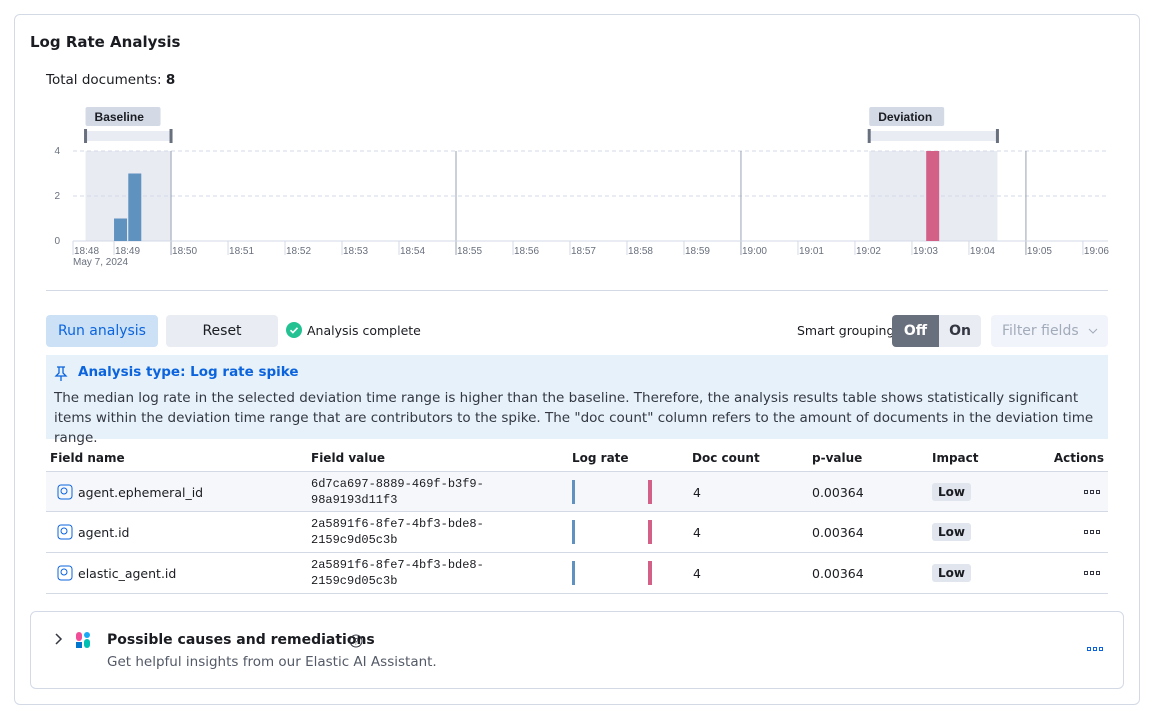 This screenshot has width=1155, height=719. Describe the element at coordinates (241, 251) in the screenshot. I see `x-tick-label: 18:51` at that location.